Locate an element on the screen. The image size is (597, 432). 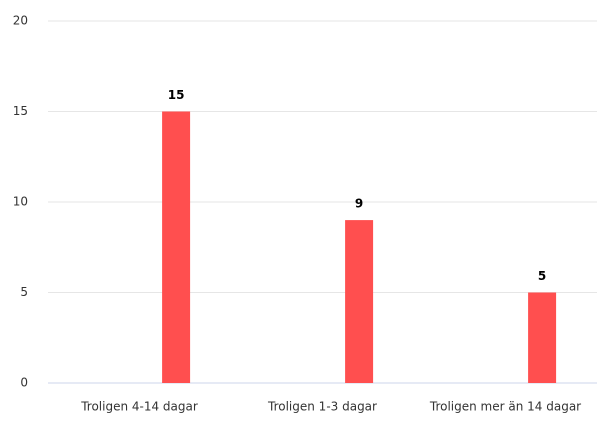
value-label: 15 is located at coordinates (176, 95).